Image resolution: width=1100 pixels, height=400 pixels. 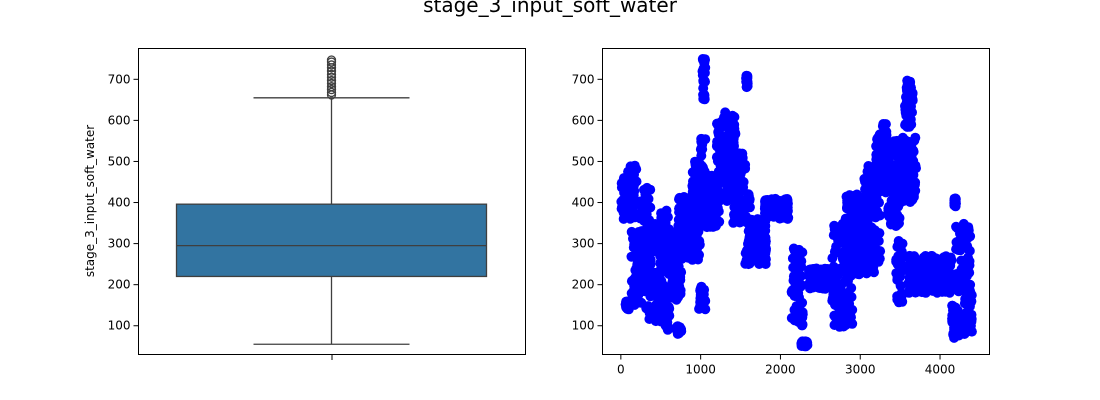 What do you see at coordinates (119, 285) in the screenshot?
I see `boxplot-y-tick-label: 200` at bounding box center [119, 285].